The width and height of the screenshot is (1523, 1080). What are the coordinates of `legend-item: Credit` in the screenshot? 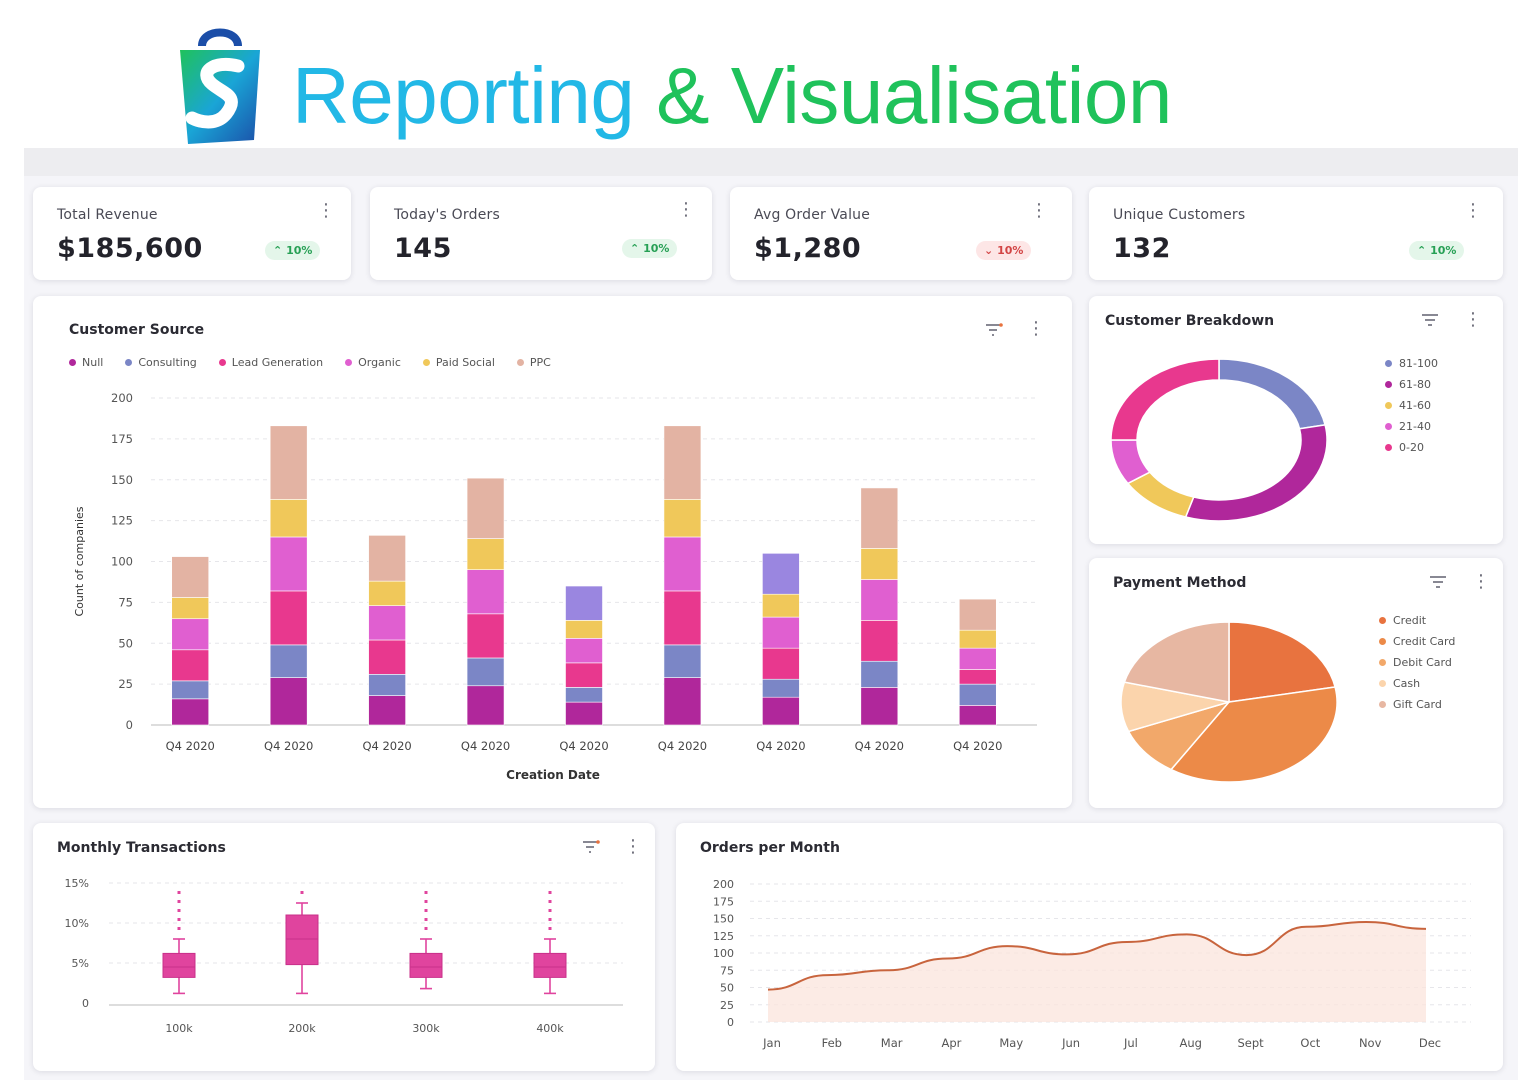 It's located at (1417, 620).